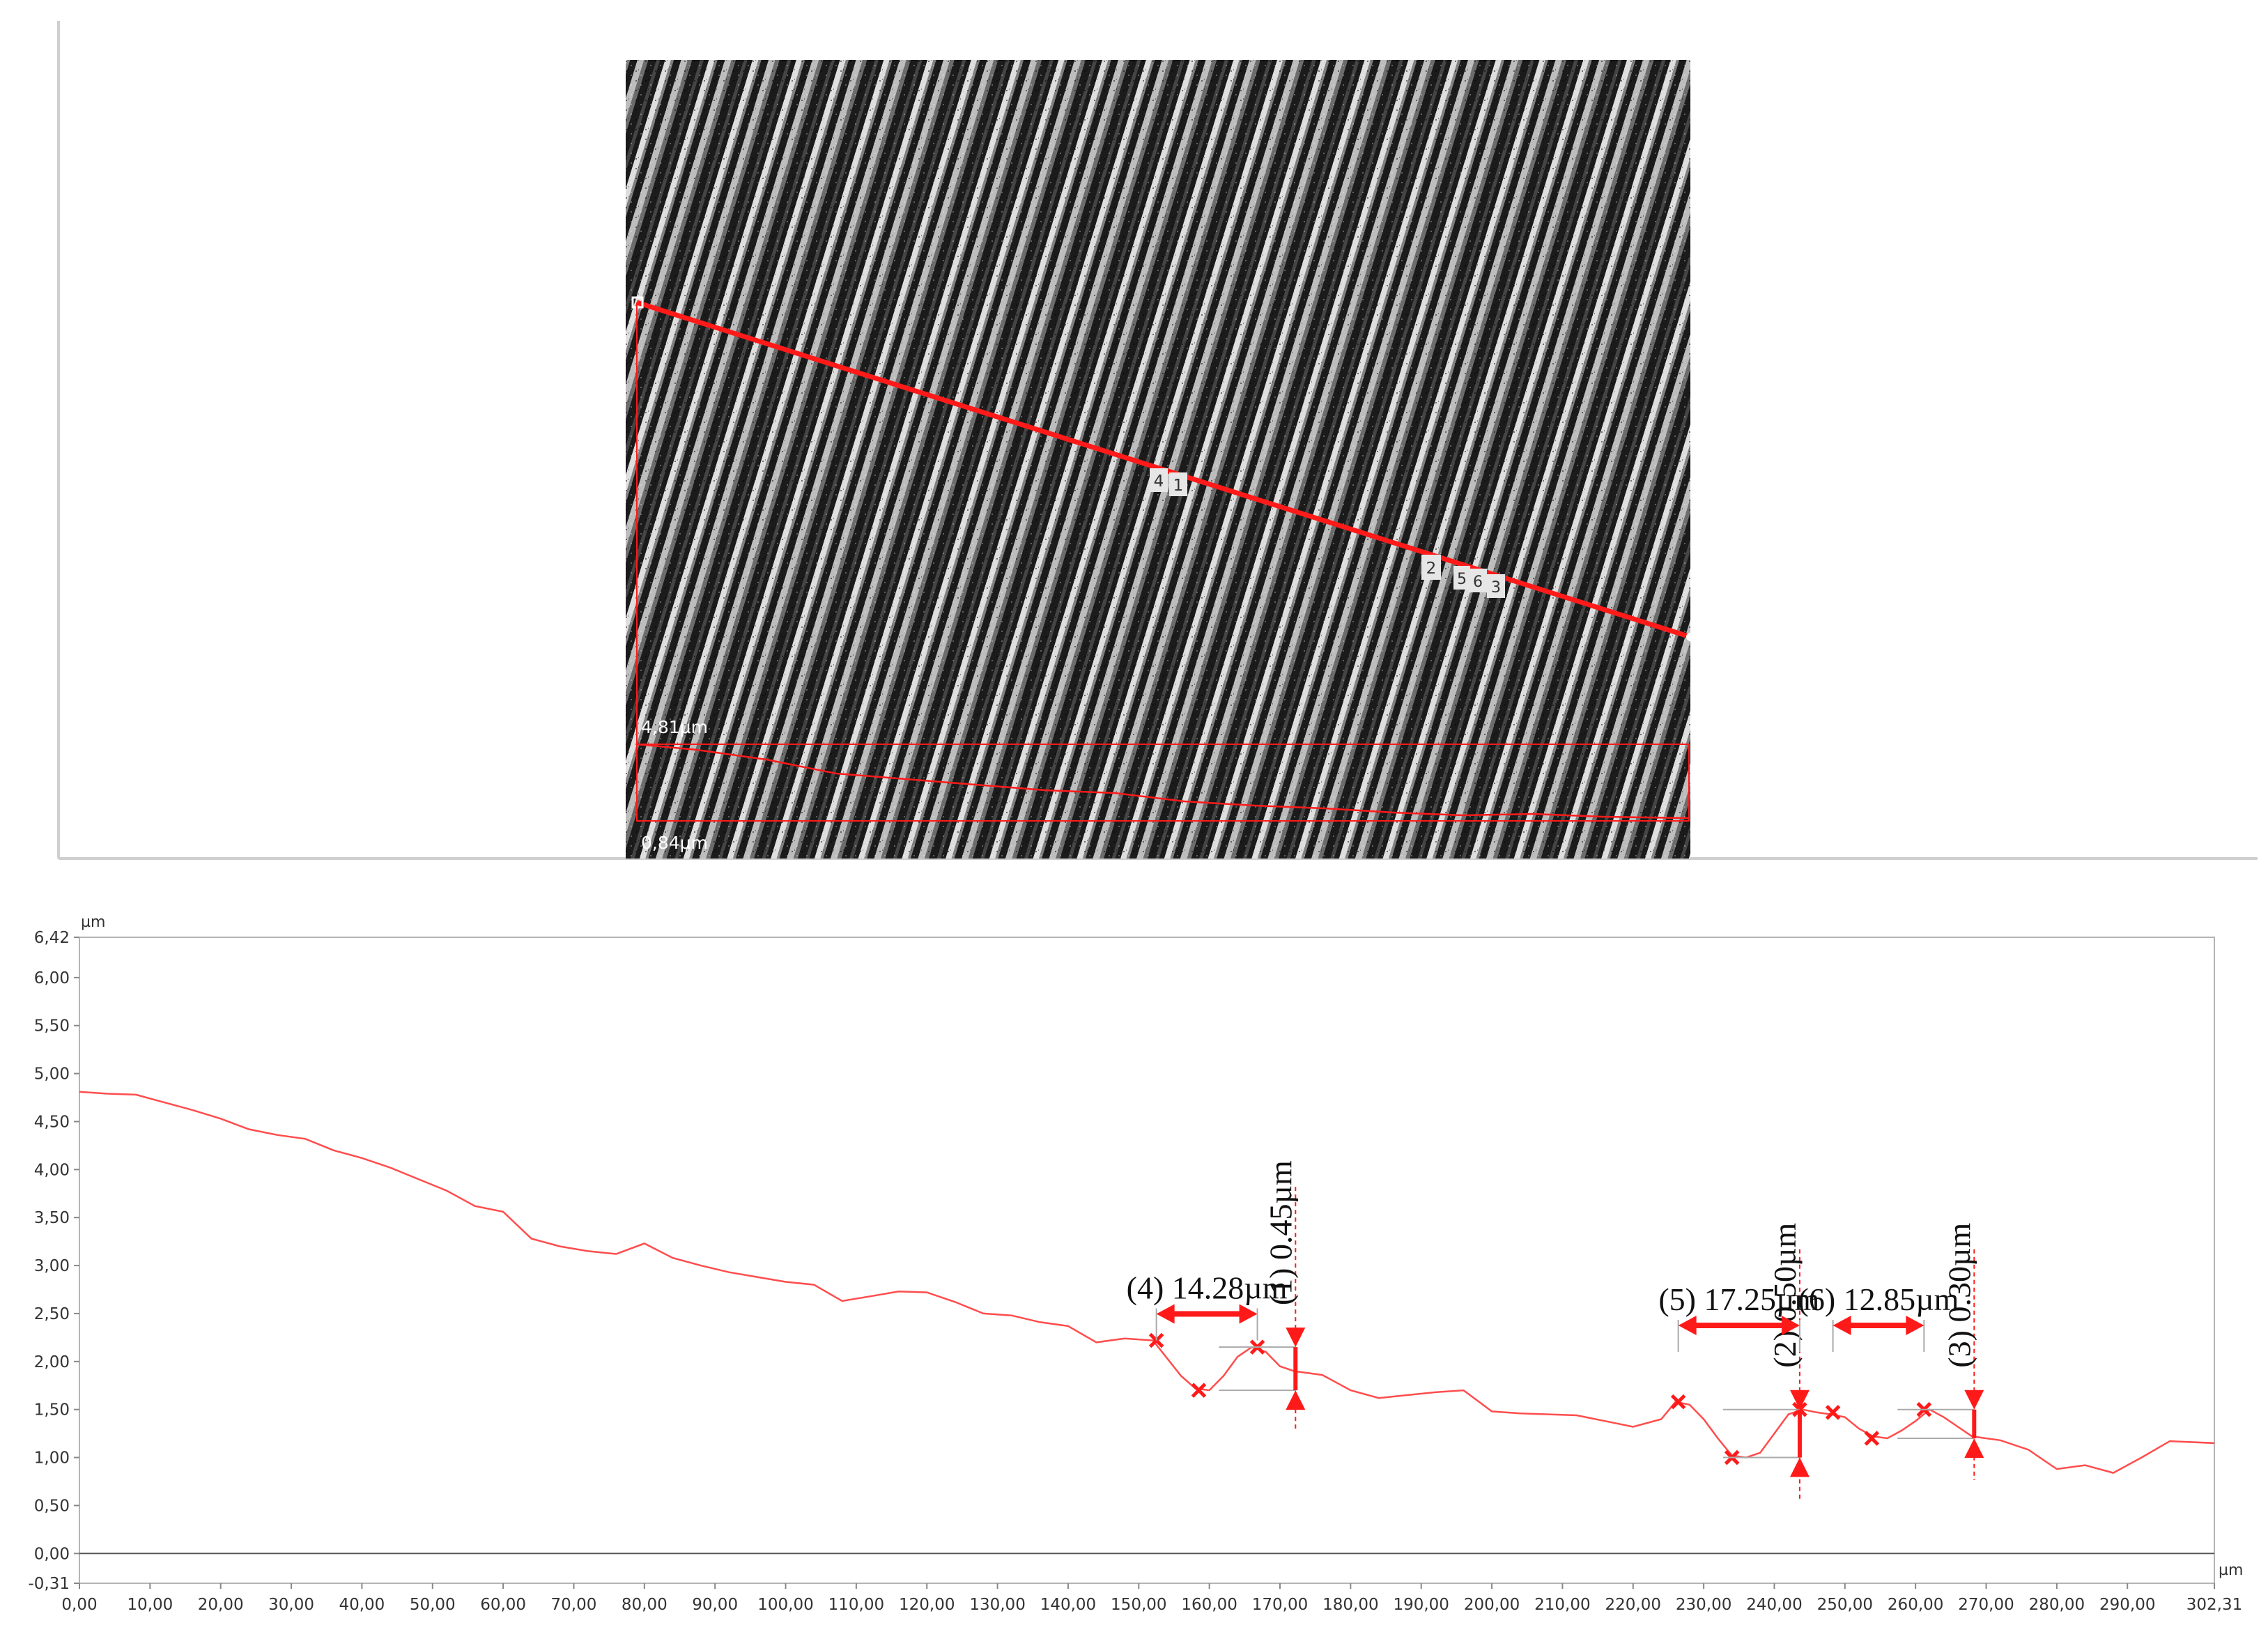 The width and height of the screenshot is (2268, 1639). I want to click on x-tick-label: 30,00, so click(291, 1605).